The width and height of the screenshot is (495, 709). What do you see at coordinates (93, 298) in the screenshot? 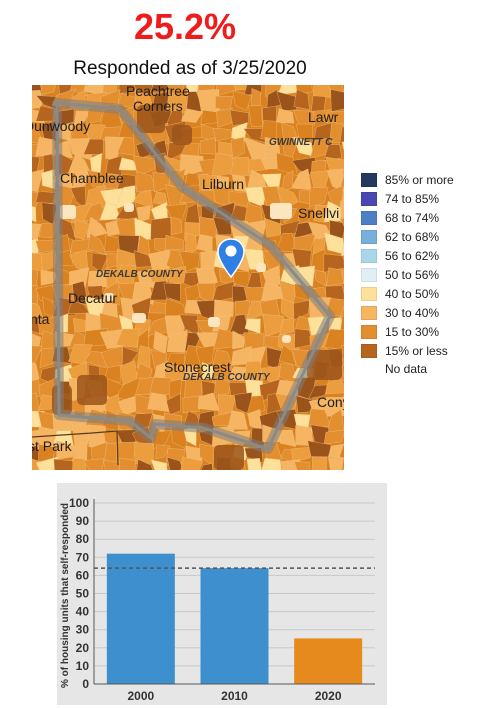
I see `label-decatur: Decatur` at bounding box center [93, 298].